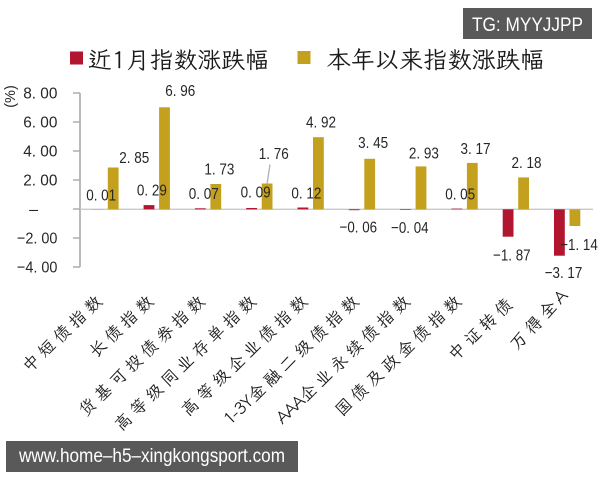 This screenshot has height=480, width=600. What do you see at coordinates (219, 169) in the screenshot?
I see `svg-text: 1. 73` at bounding box center [219, 169].